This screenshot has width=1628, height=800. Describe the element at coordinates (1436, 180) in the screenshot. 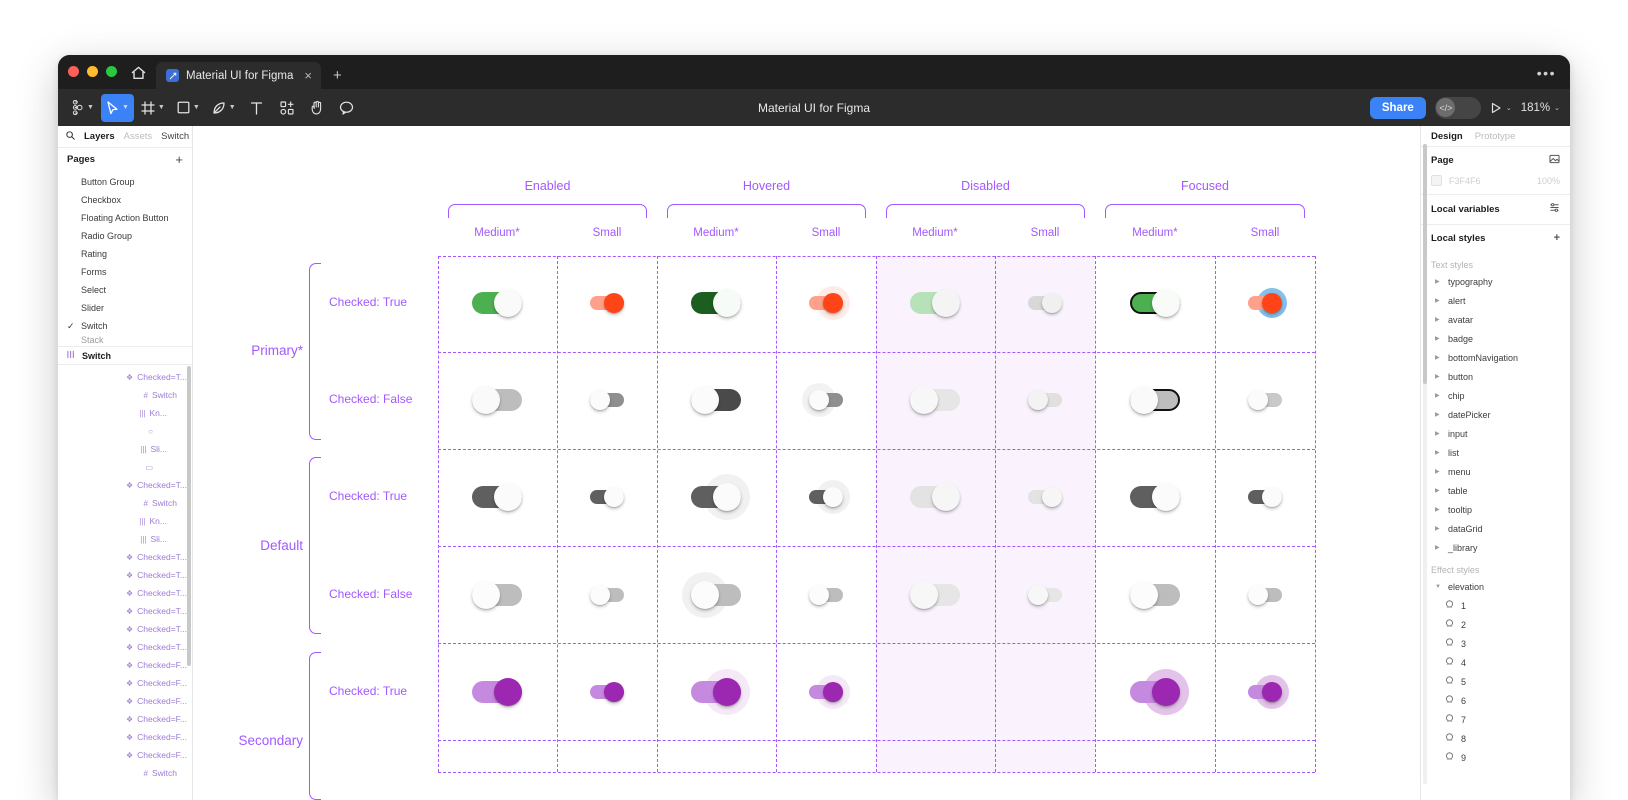

I see `color-swatch` at that location.